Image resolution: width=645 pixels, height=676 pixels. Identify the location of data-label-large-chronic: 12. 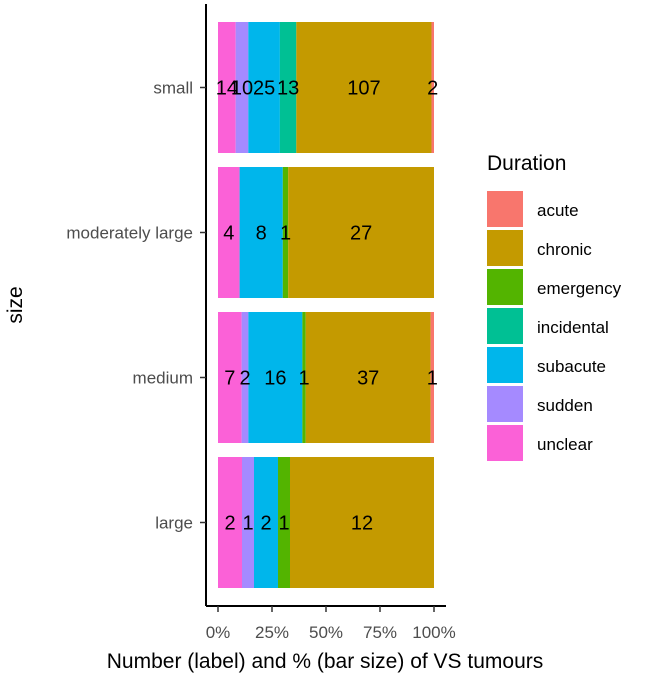
(362, 524).